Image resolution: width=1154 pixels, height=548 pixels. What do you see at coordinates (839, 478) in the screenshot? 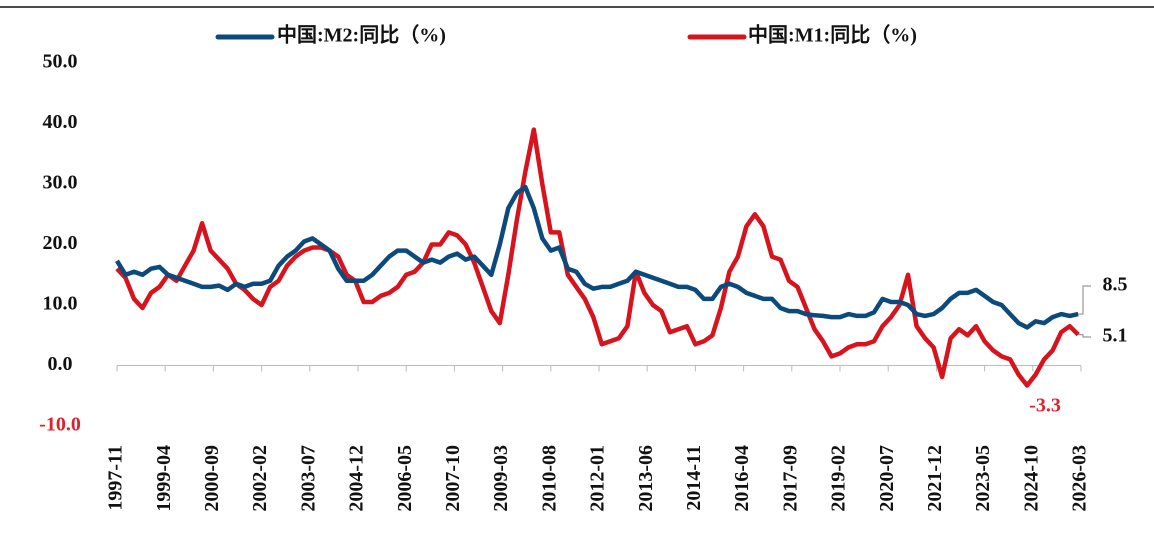
I see `x-tick-label: 2019-02` at bounding box center [839, 478].